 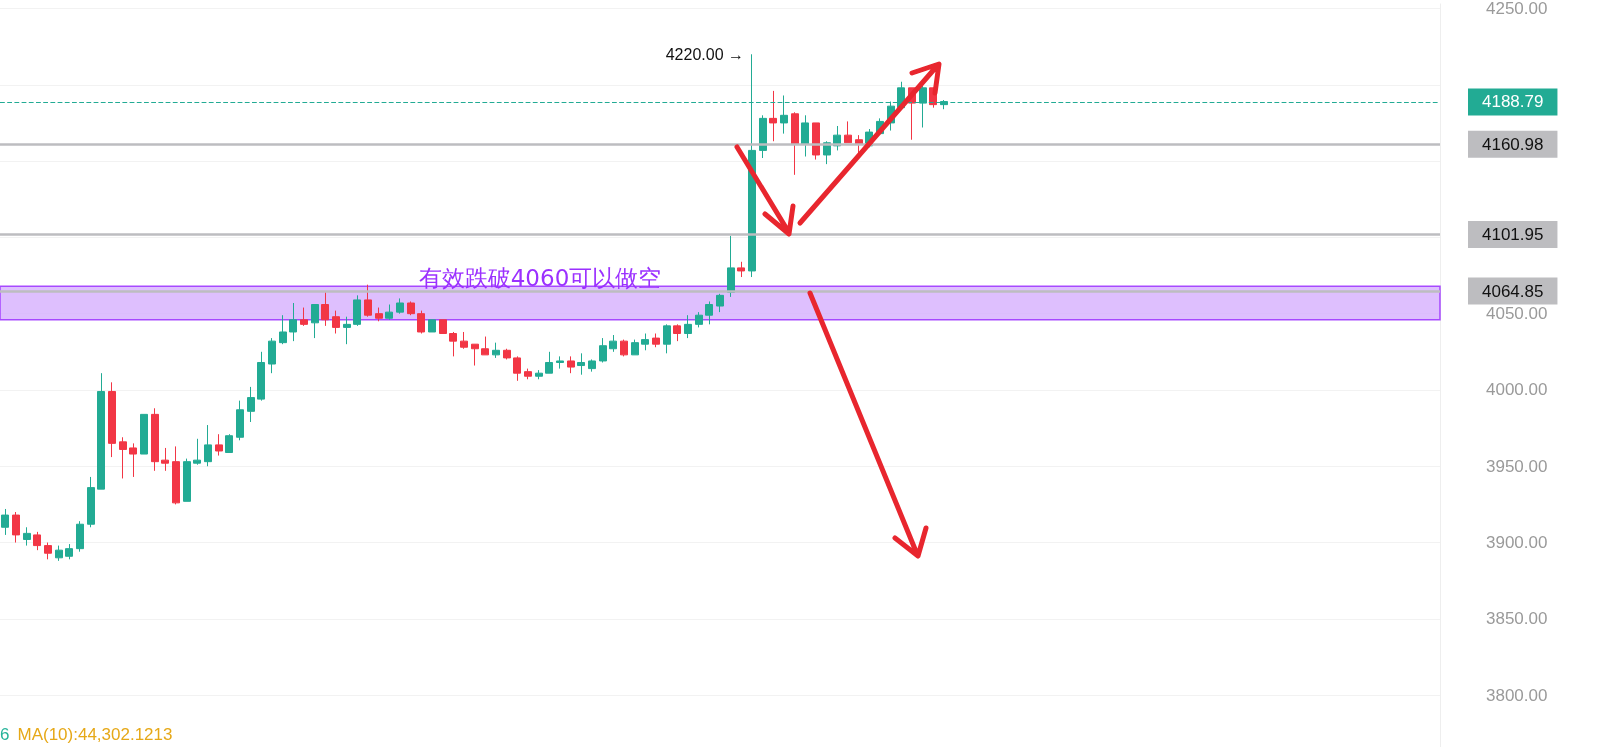 What do you see at coordinates (1513, 234) in the screenshot?
I see `ref-line-label: 4101.95` at bounding box center [1513, 234].